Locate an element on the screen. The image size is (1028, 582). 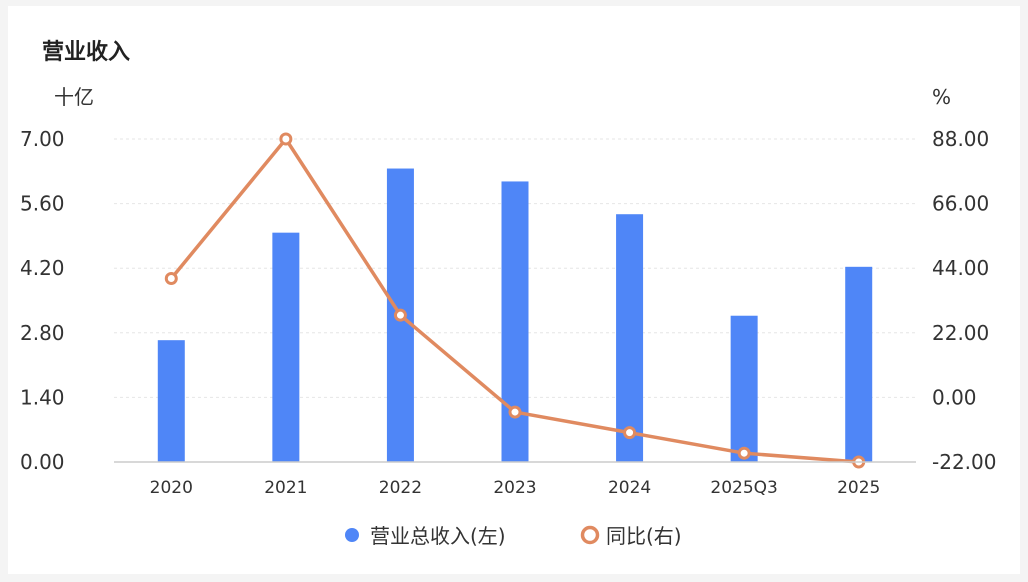
left-tick-label: 7.00 is located at coordinates (42, 139).